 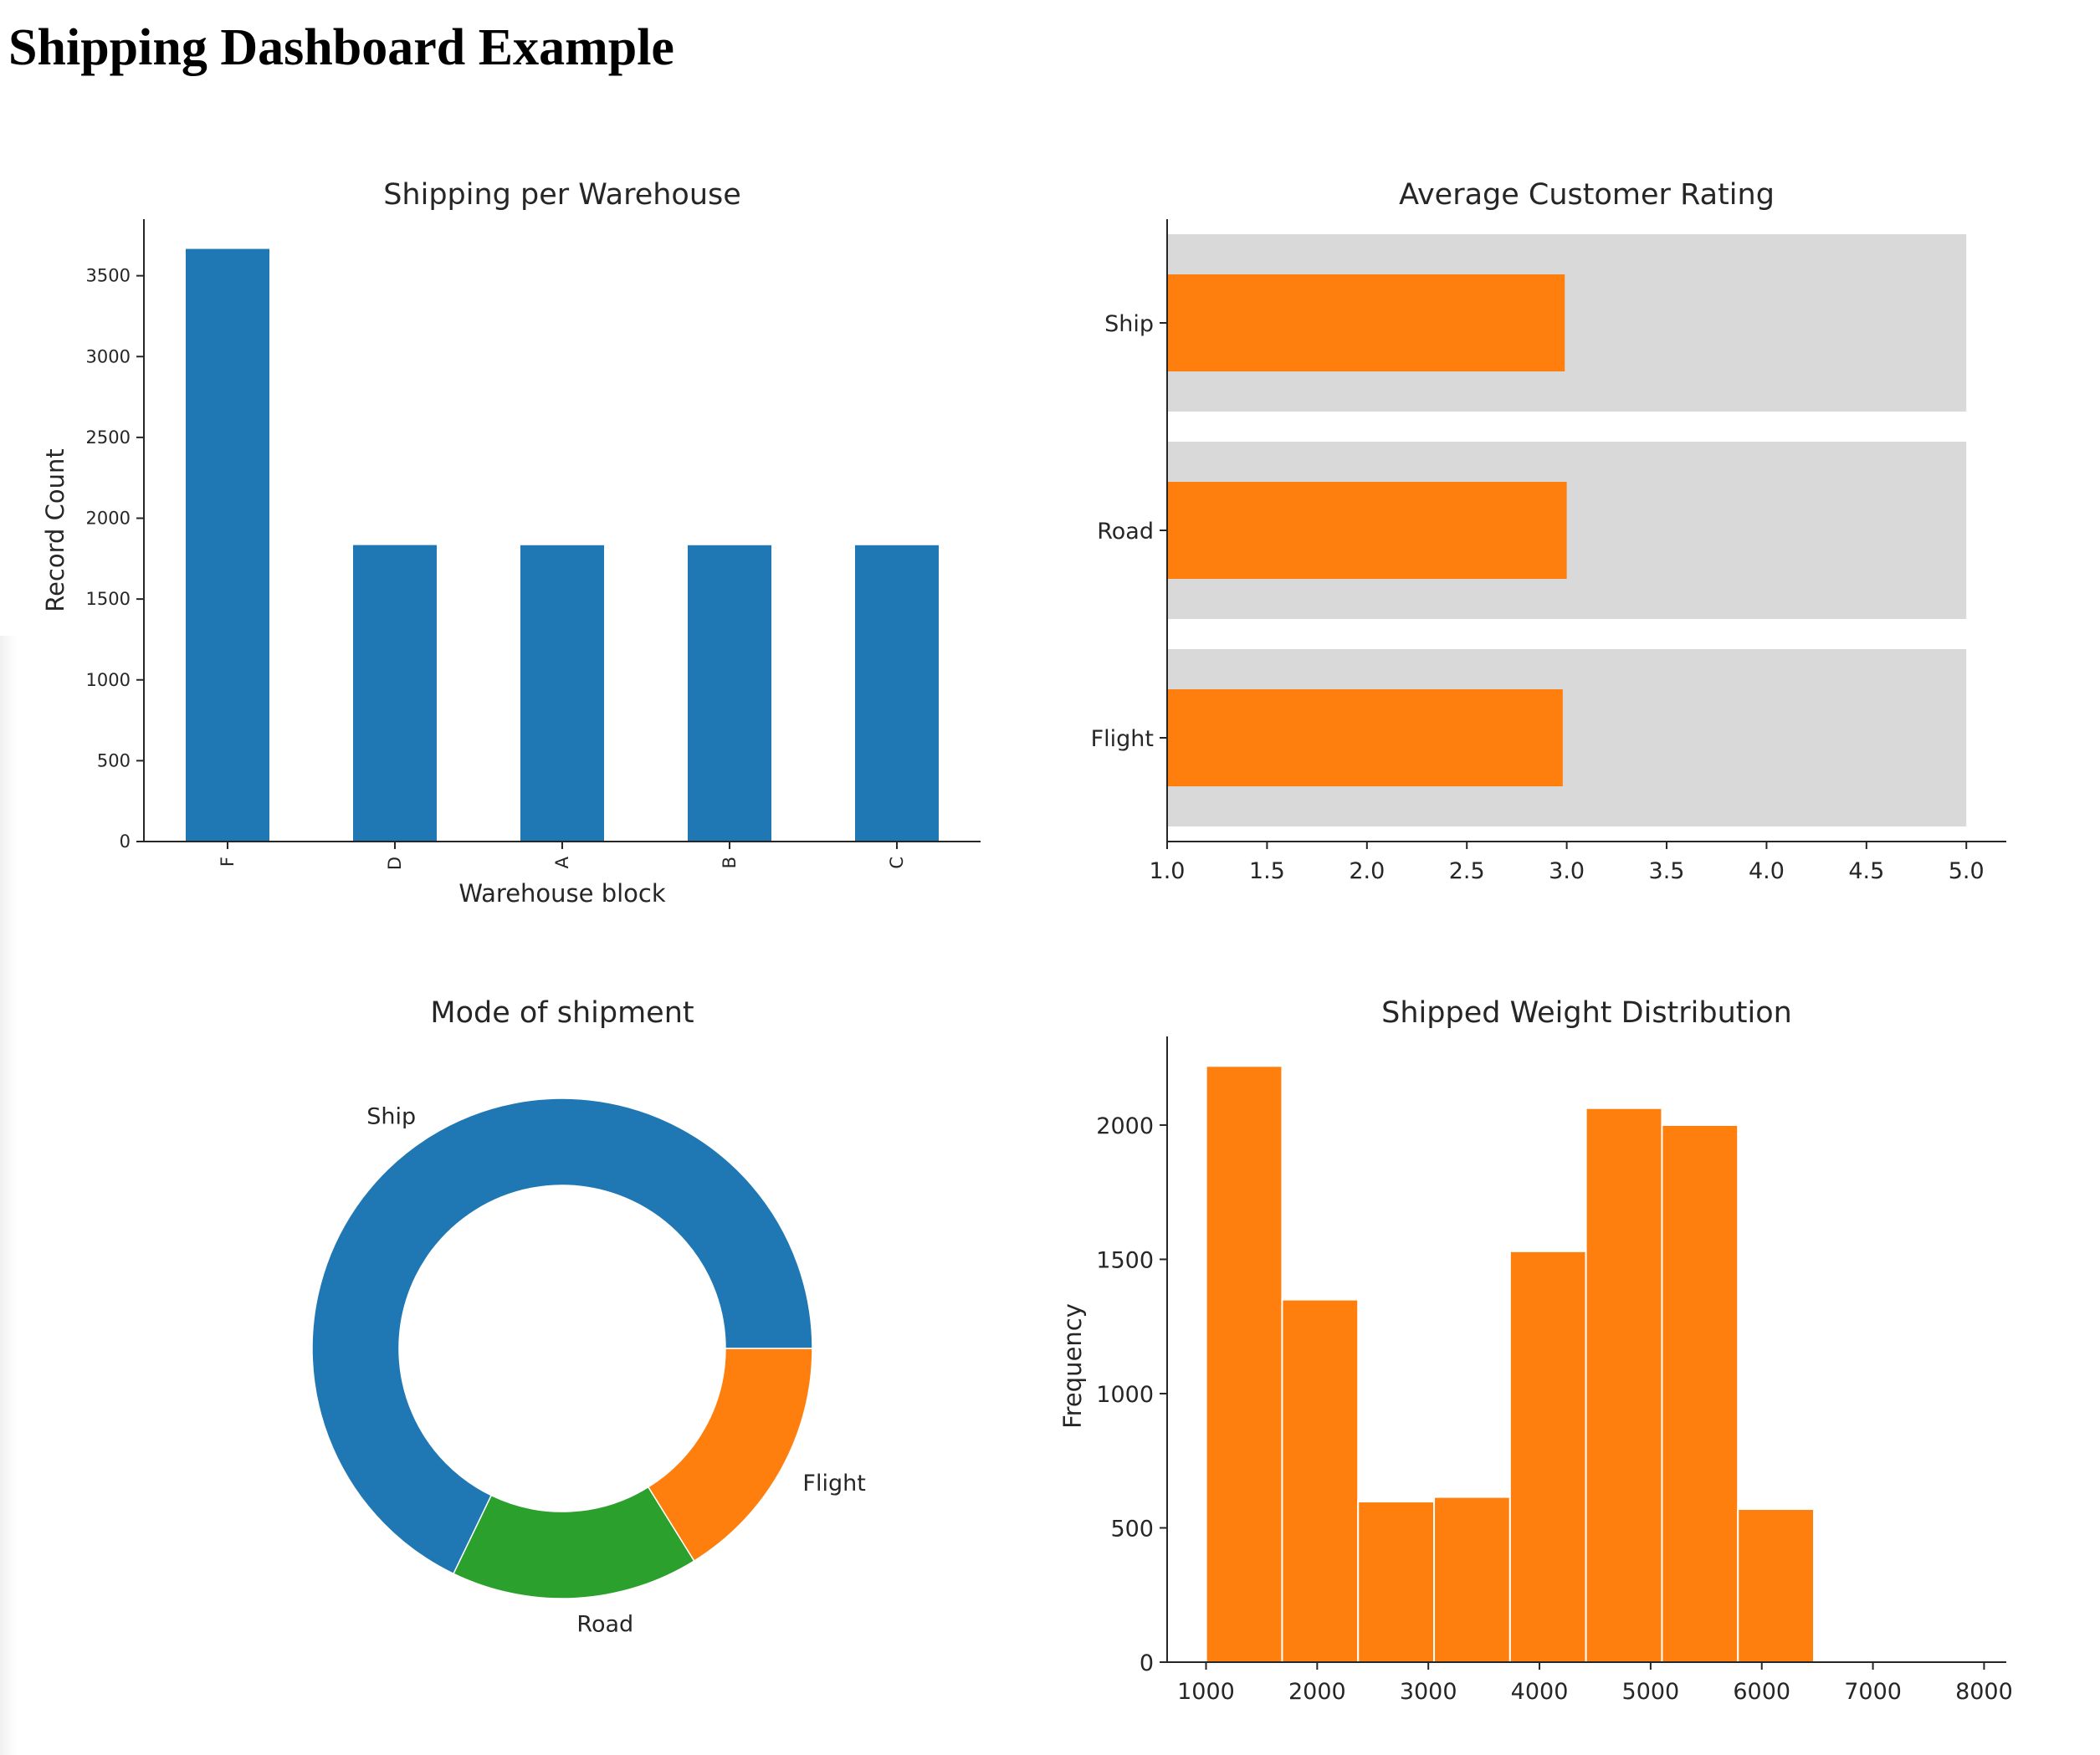 I want to click on x-tick-label: 7000, so click(x=1873, y=1692).